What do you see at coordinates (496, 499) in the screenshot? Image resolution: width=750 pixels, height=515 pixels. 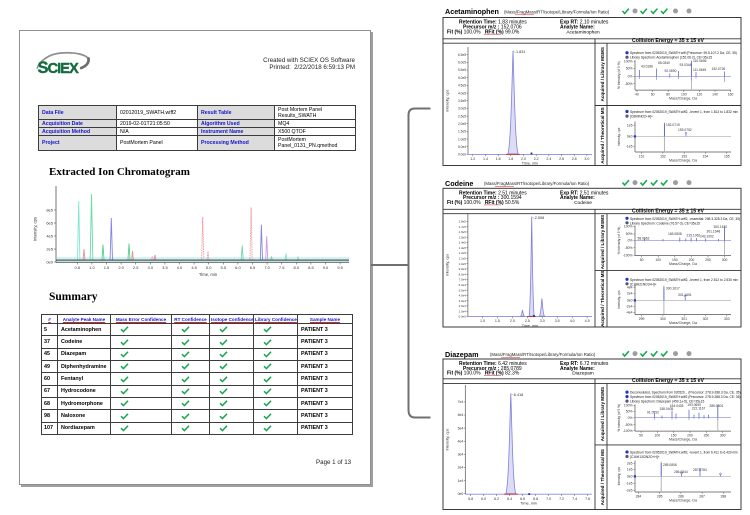 I see `svg-text: 6.2` at bounding box center [496, 499].